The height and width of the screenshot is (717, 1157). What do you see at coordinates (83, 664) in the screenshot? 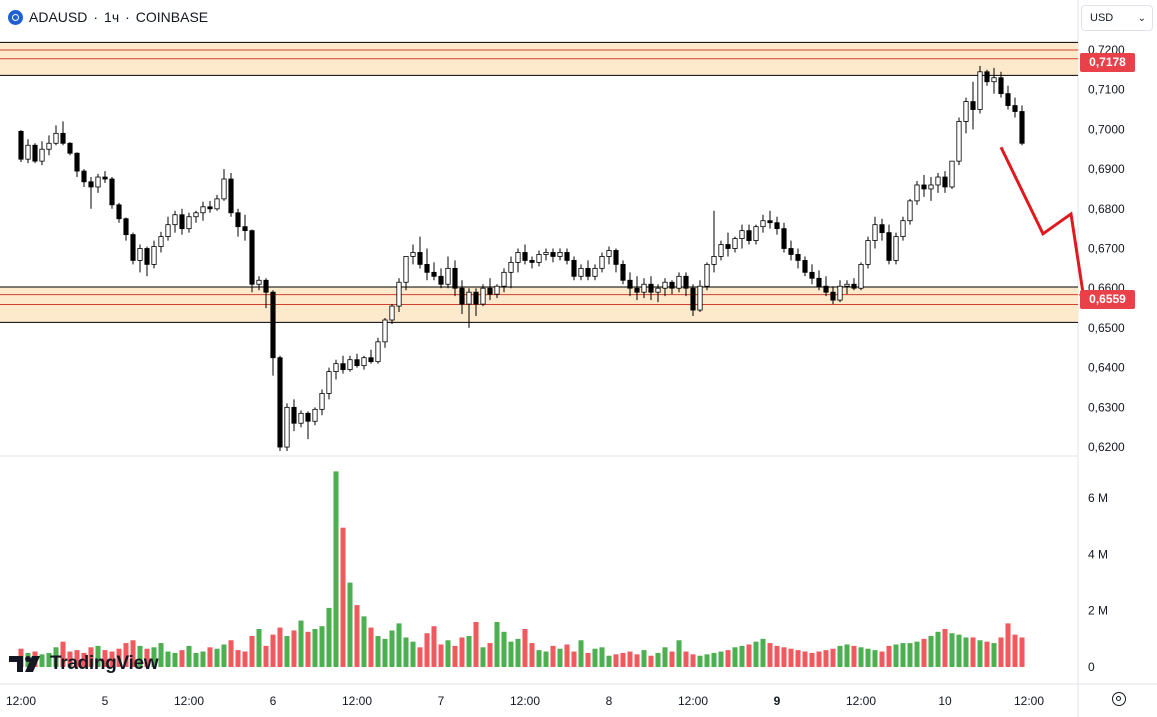
I see `tradingview-logo: TradingView` at bounding box center [83, 664].